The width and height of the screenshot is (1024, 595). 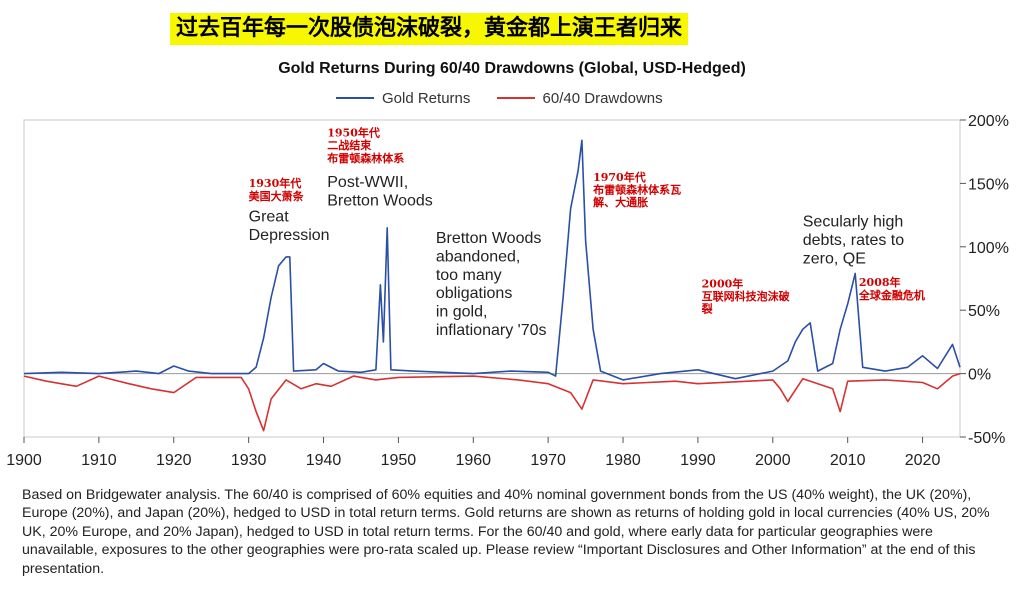 What do you see at coordinates (174, 460) in the screenshot?
I see `x-tick-label: 1920` at bounding box center [174, 460].